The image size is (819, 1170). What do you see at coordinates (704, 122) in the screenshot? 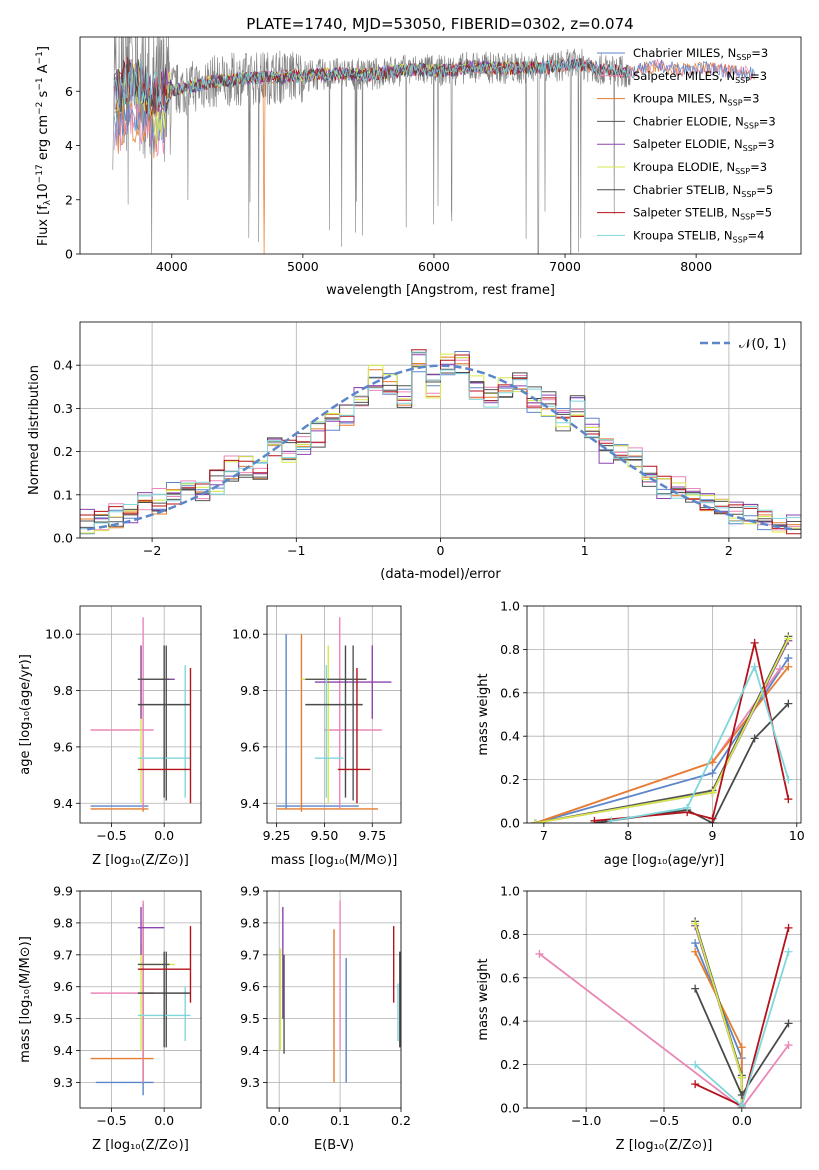
I see `legend-label: Chabrier ELODIE, NSSP=3` at bounding box center [704, 122].